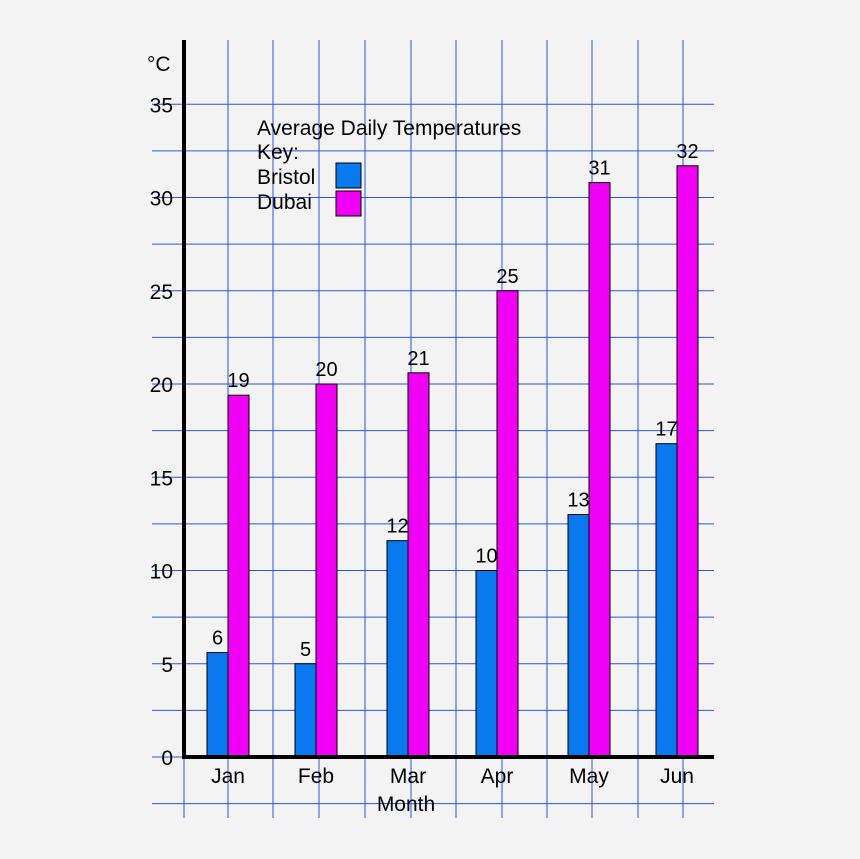  I want to click on y-tick-20: 20, so click(161, 385).